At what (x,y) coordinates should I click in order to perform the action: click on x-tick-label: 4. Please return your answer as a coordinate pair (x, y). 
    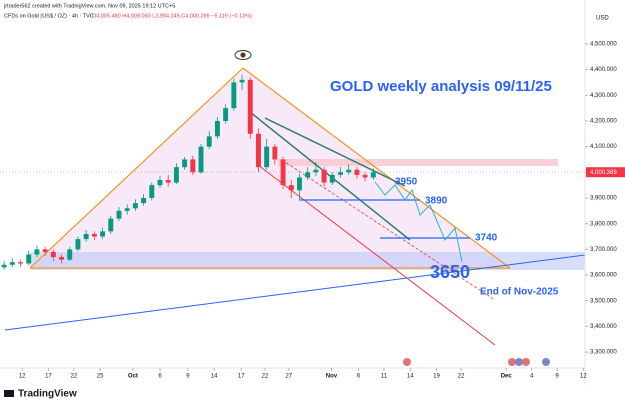
    Looking at the image, I should click on (532, 377).